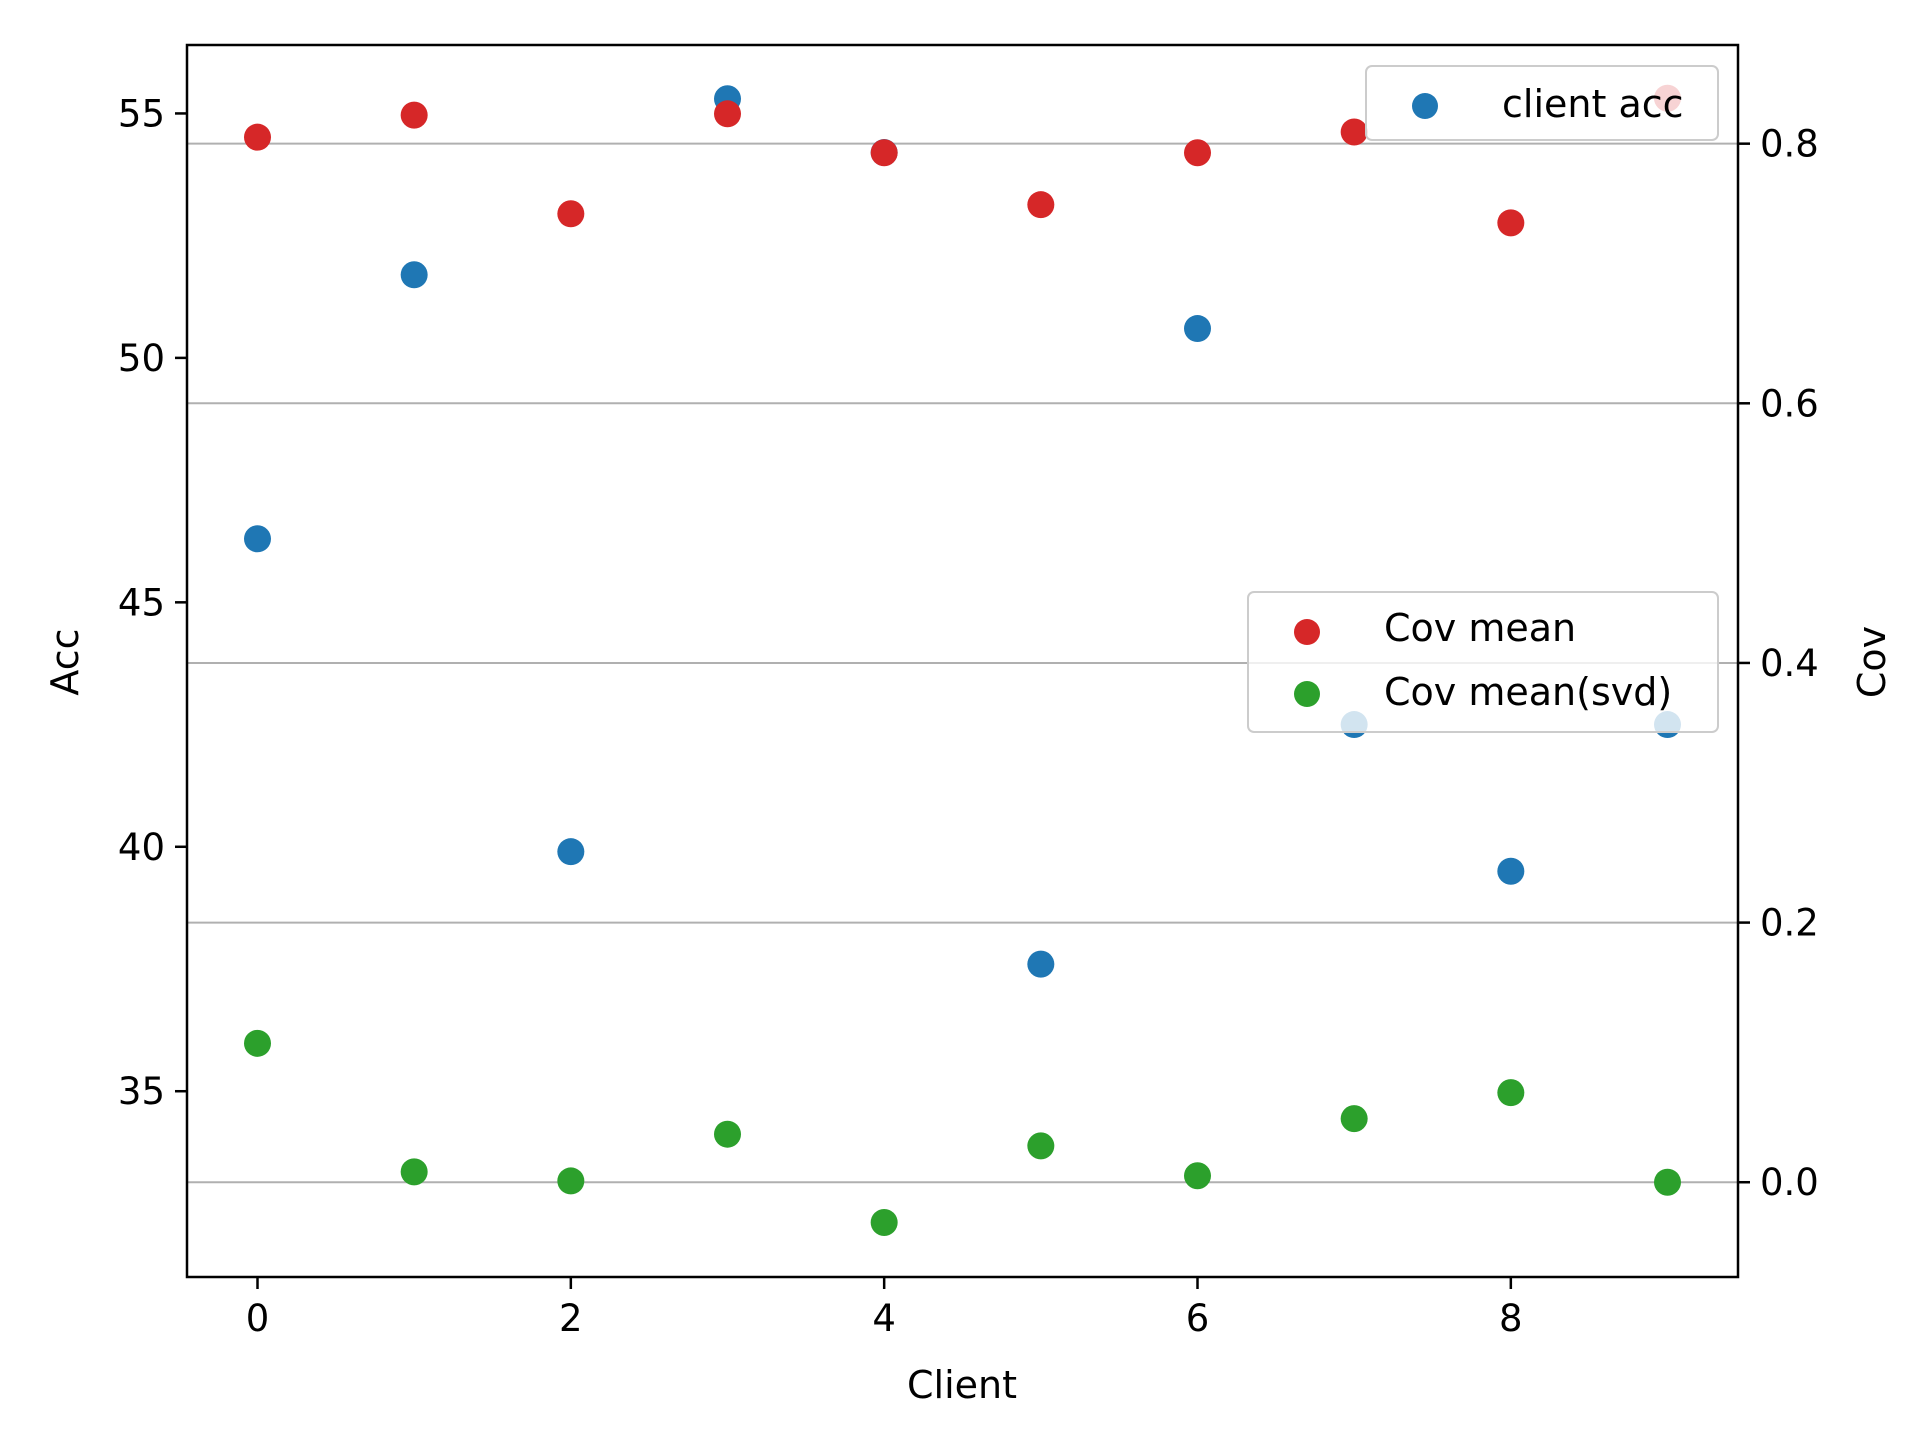 This screenshot has height=1440, width=1920. Describe the element at coordinates (258, 1318) in the screenshot. I see `x-tick-label: 0` at that location.